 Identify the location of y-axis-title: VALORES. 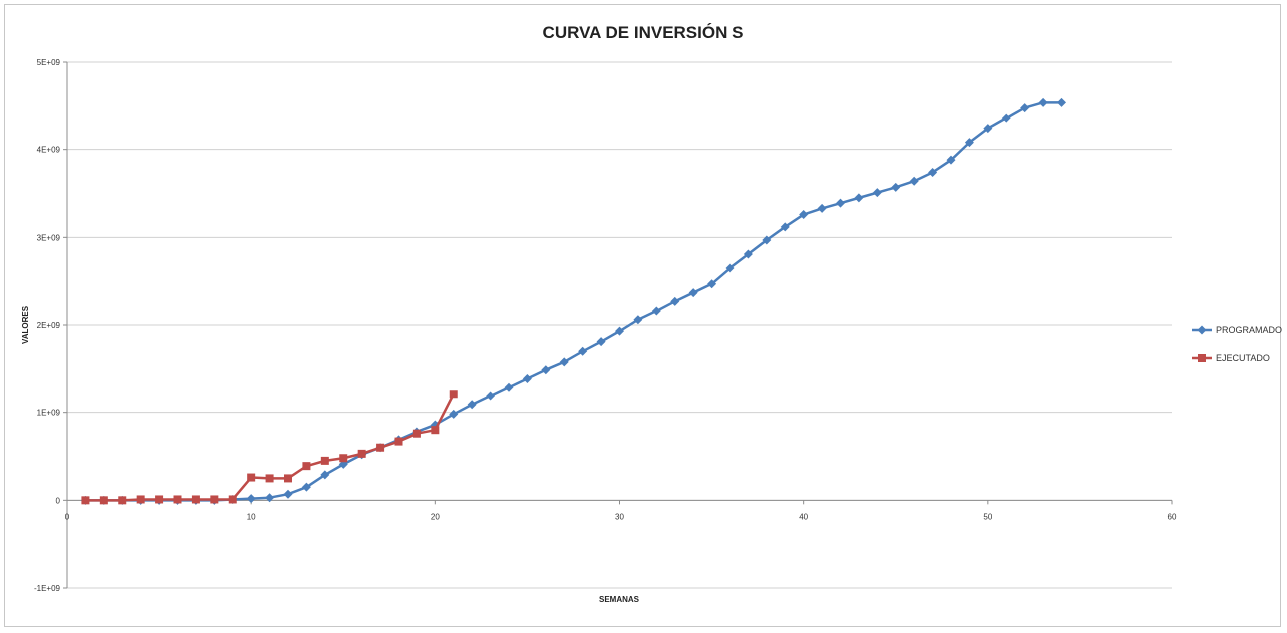
(25, 324).